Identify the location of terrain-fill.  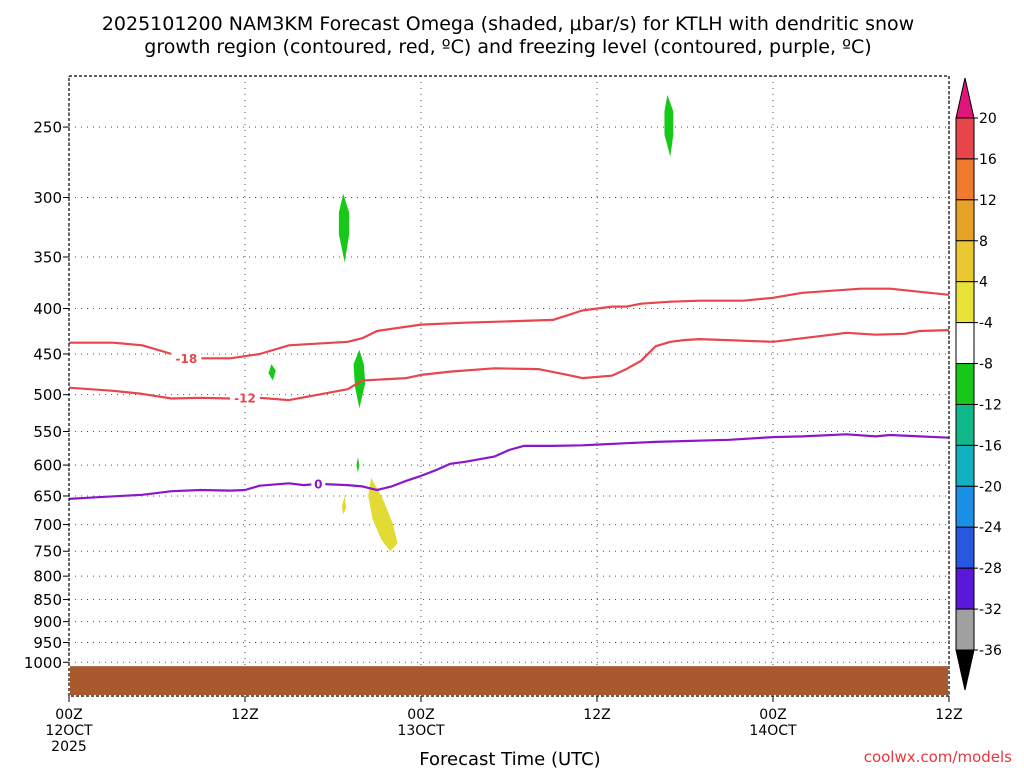
(509, 680).